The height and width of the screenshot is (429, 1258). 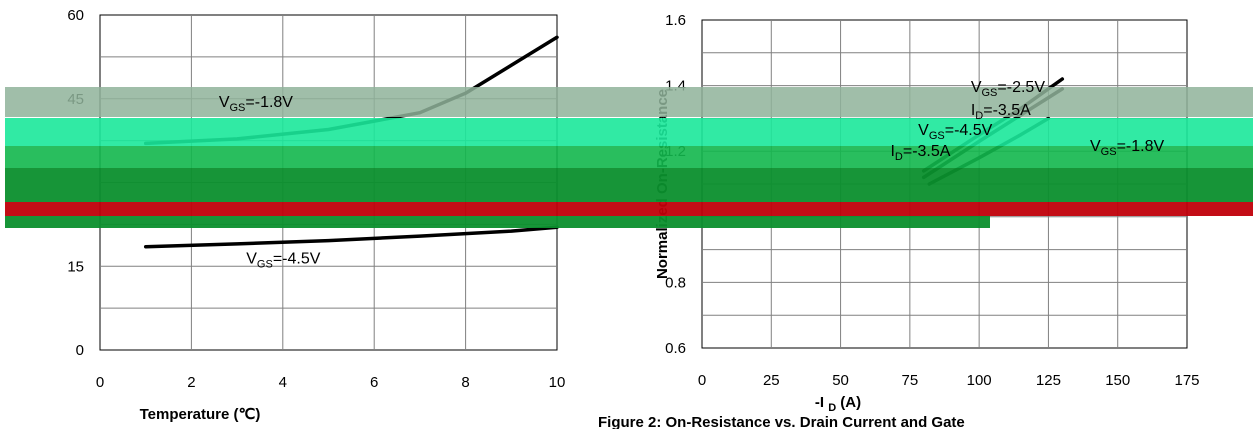 I want to click on x-tick-label: 50, so click(x=840, y=380).